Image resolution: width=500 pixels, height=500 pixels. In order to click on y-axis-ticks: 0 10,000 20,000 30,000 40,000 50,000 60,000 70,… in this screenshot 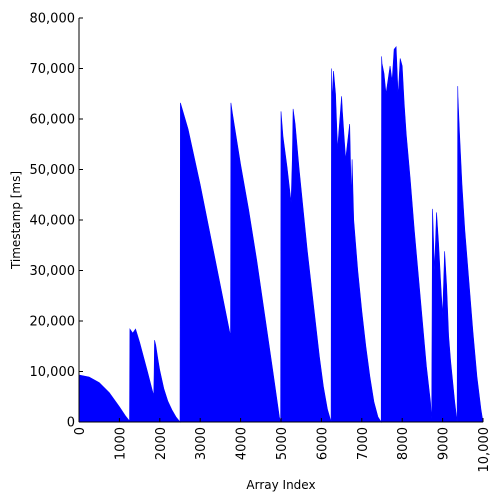, I will do `click(56, 221)`.